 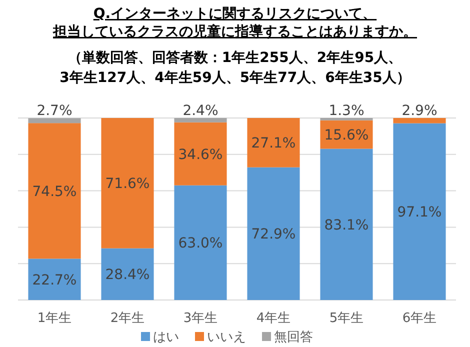 I want to click on data-label: 27.1%, so click(x=273, y=144).